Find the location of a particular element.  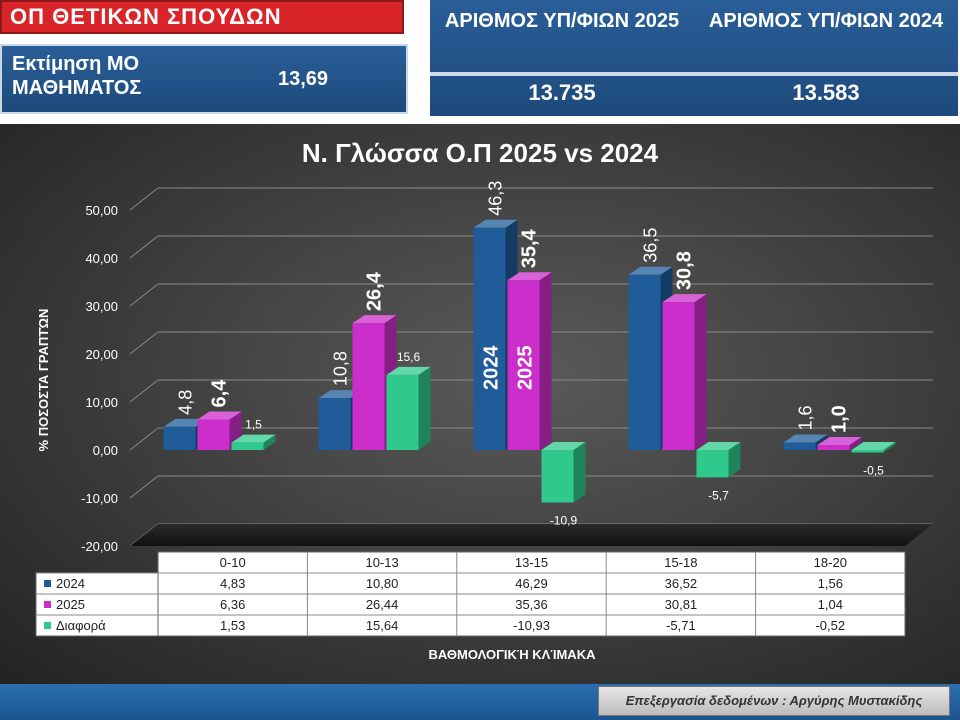

data-label: 1,5 is located at coordinates (253, 425).